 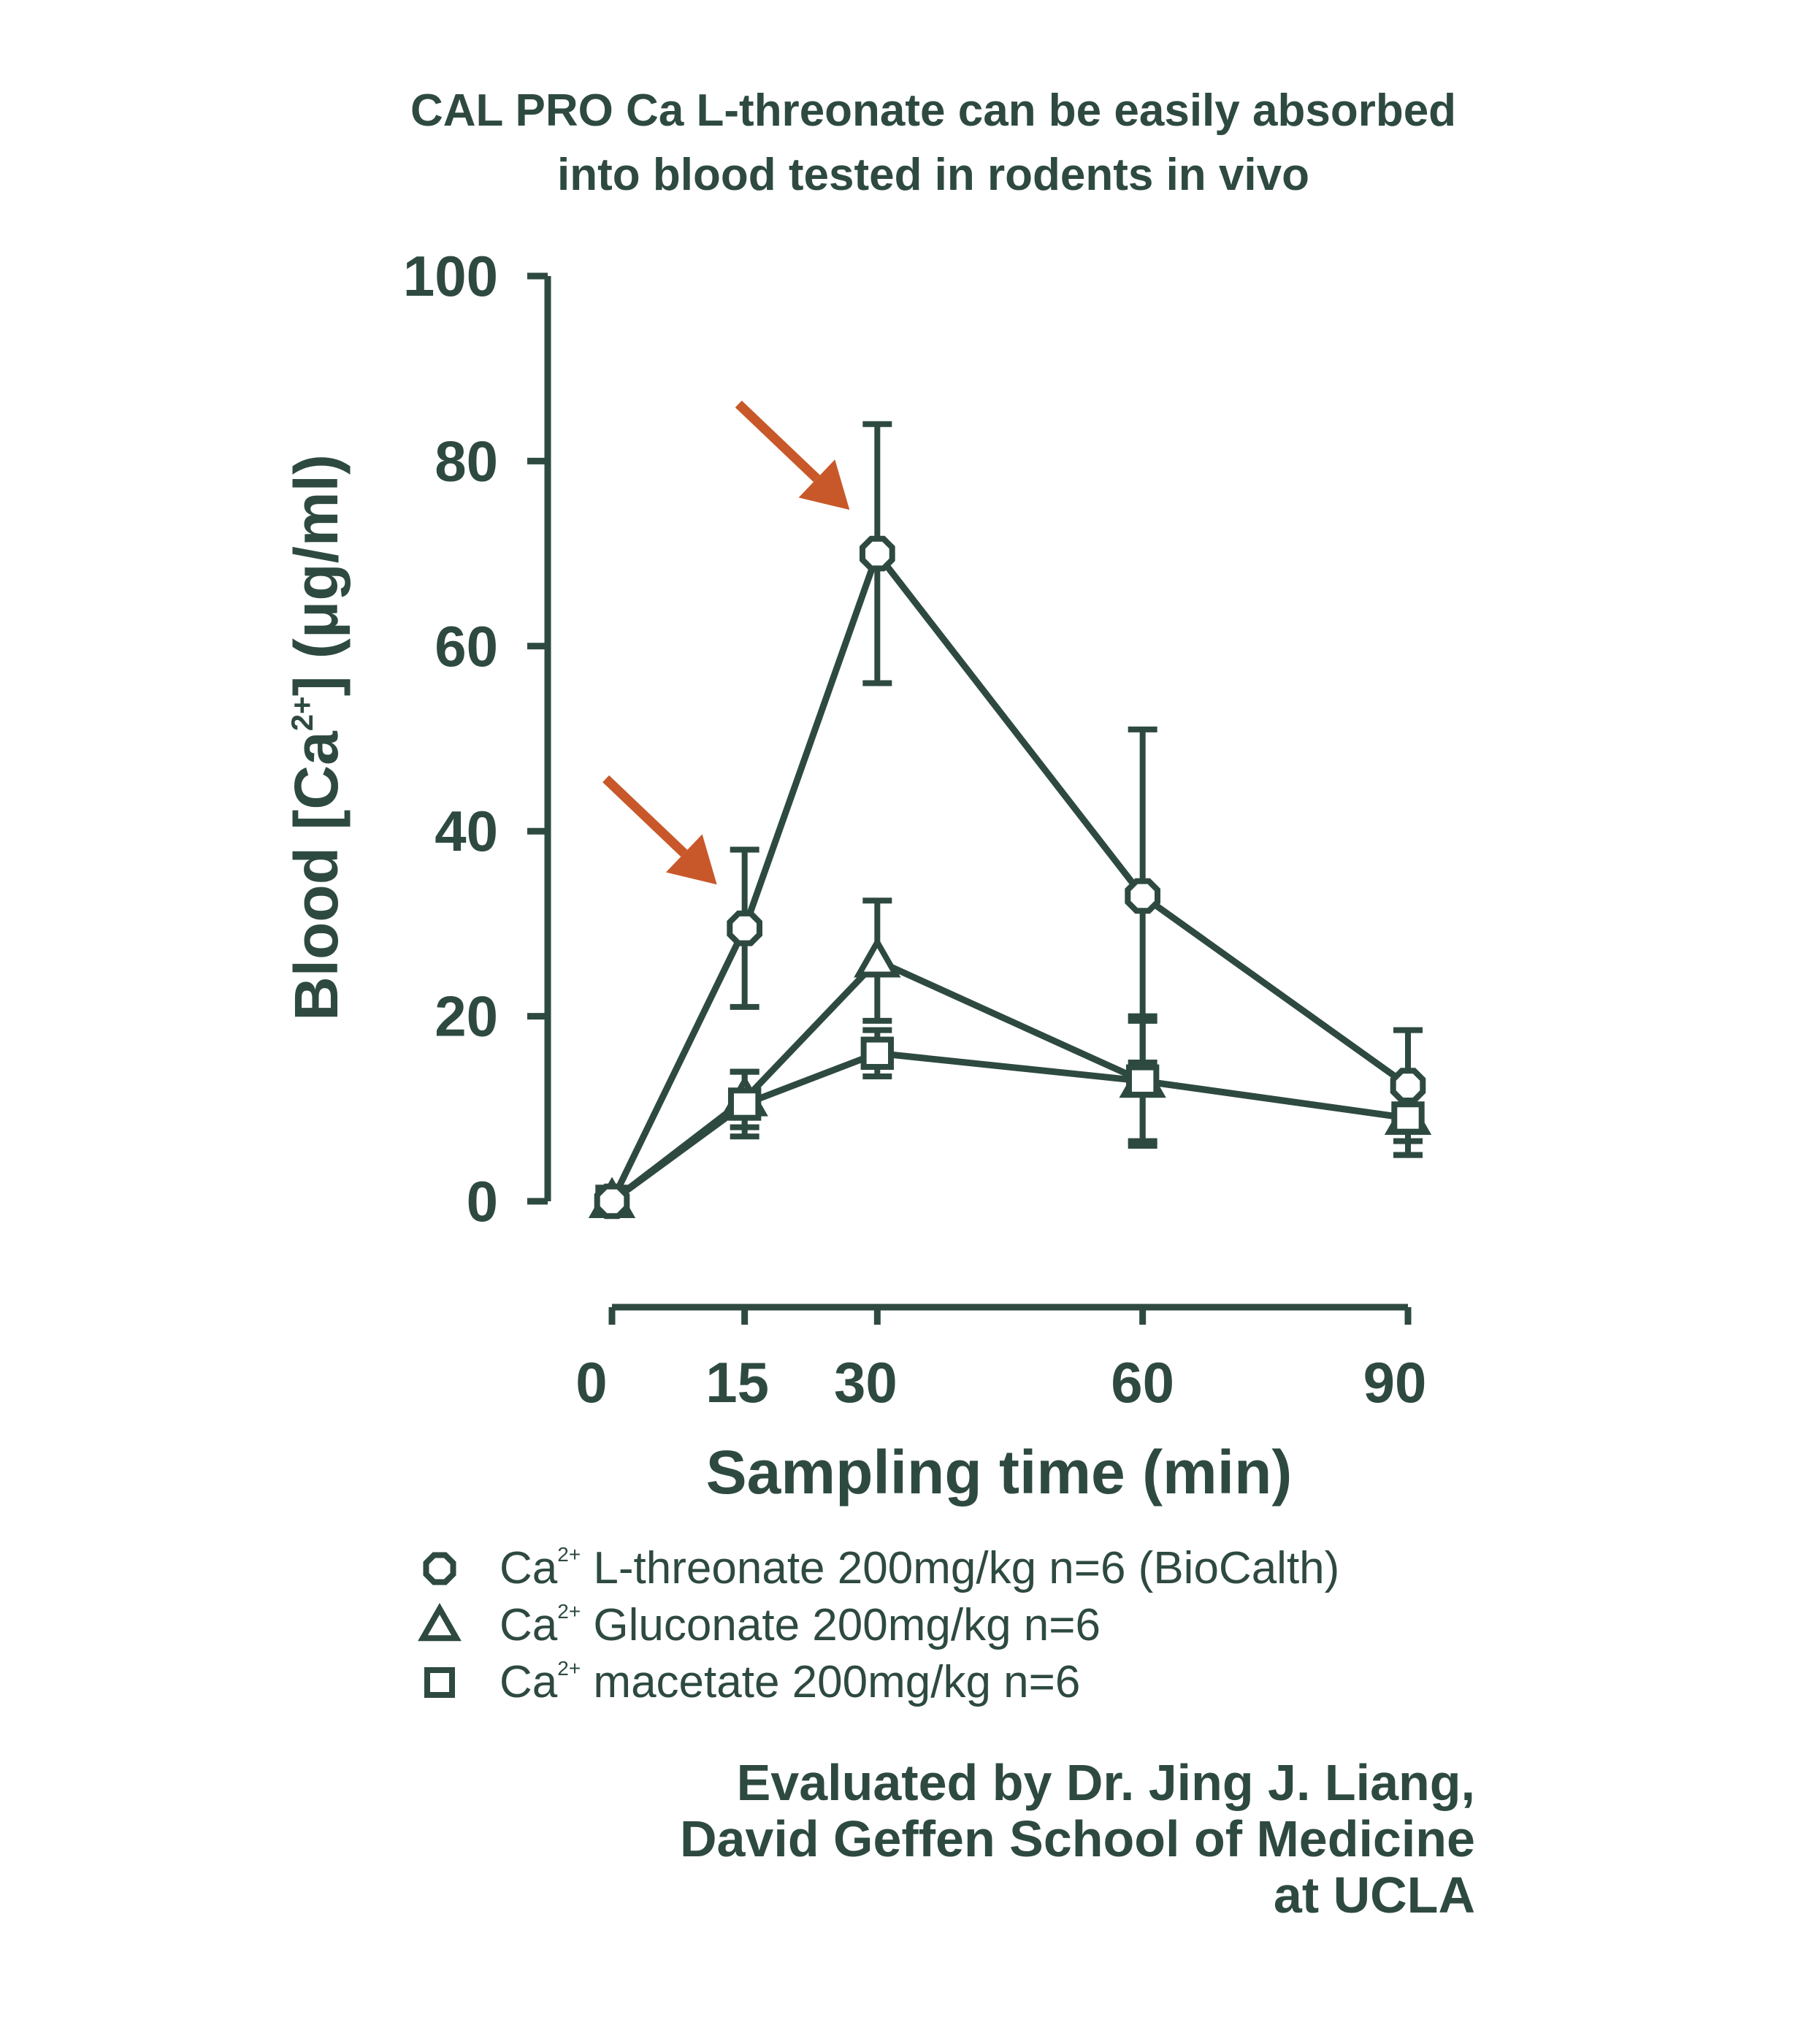 I want to click on y-tick-label: 20, so click(x=467, y=1016).